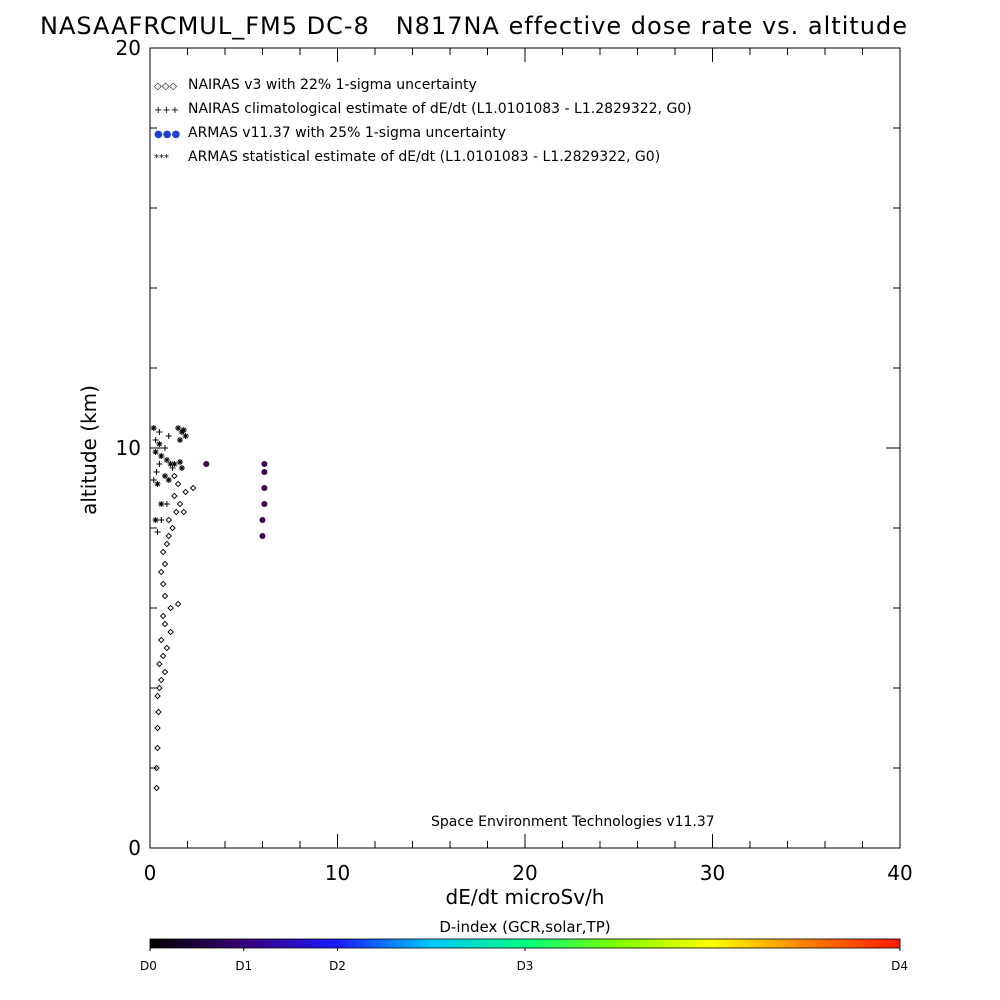  Describe the element at coordinates (524, 873) in the screenshot. I see `x-tick-label: 20` at that location.